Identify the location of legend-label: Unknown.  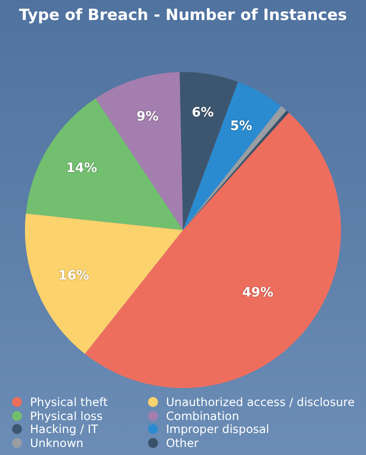
(57, 443).